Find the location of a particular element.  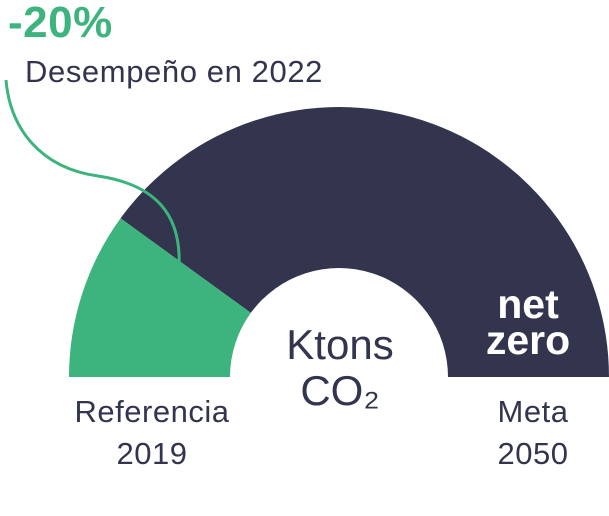

callout-line is located at coordinates (92, 179).